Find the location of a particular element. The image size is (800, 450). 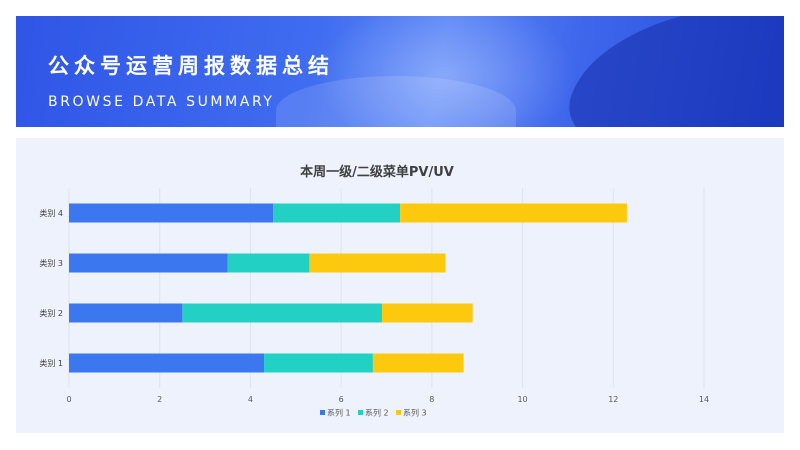

y-category-label: 类别 1 is located at coordinates (51, 363).